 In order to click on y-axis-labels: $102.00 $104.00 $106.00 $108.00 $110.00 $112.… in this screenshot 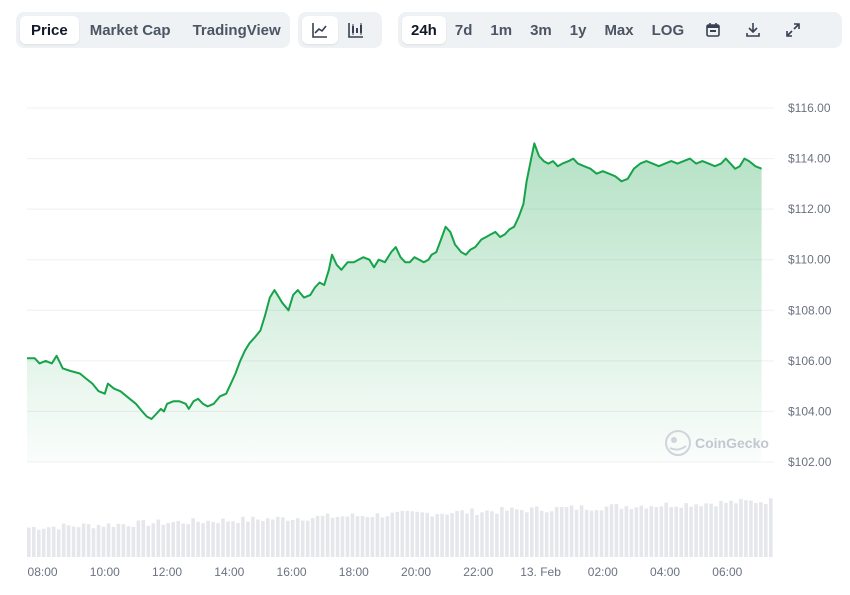, I will do `click(810, 285)`.